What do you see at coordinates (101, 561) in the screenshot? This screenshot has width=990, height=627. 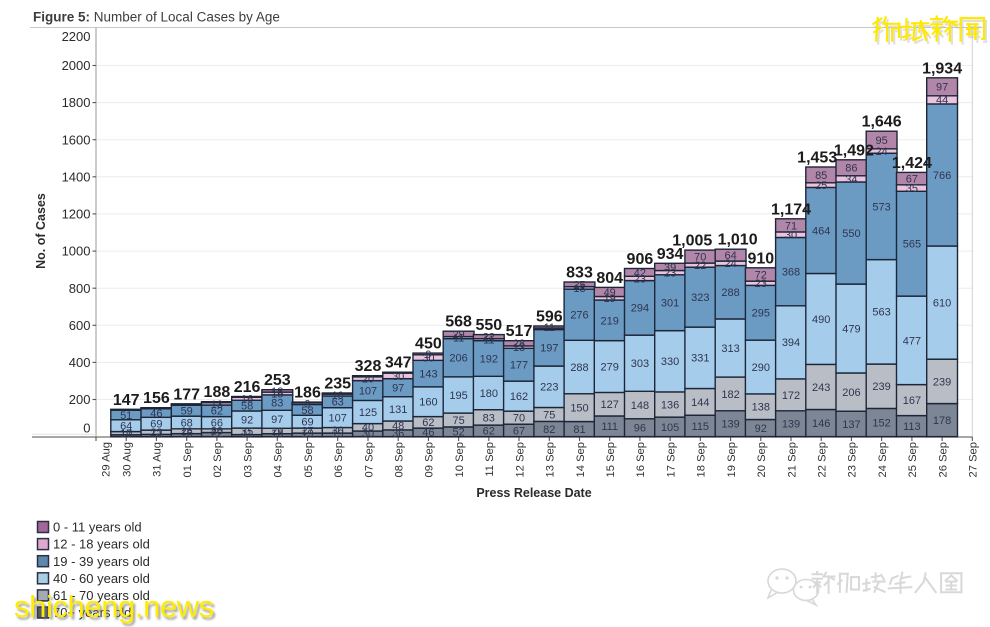 I see `svg-text: 19 - 39 years old` at bounding box center [101, 561].